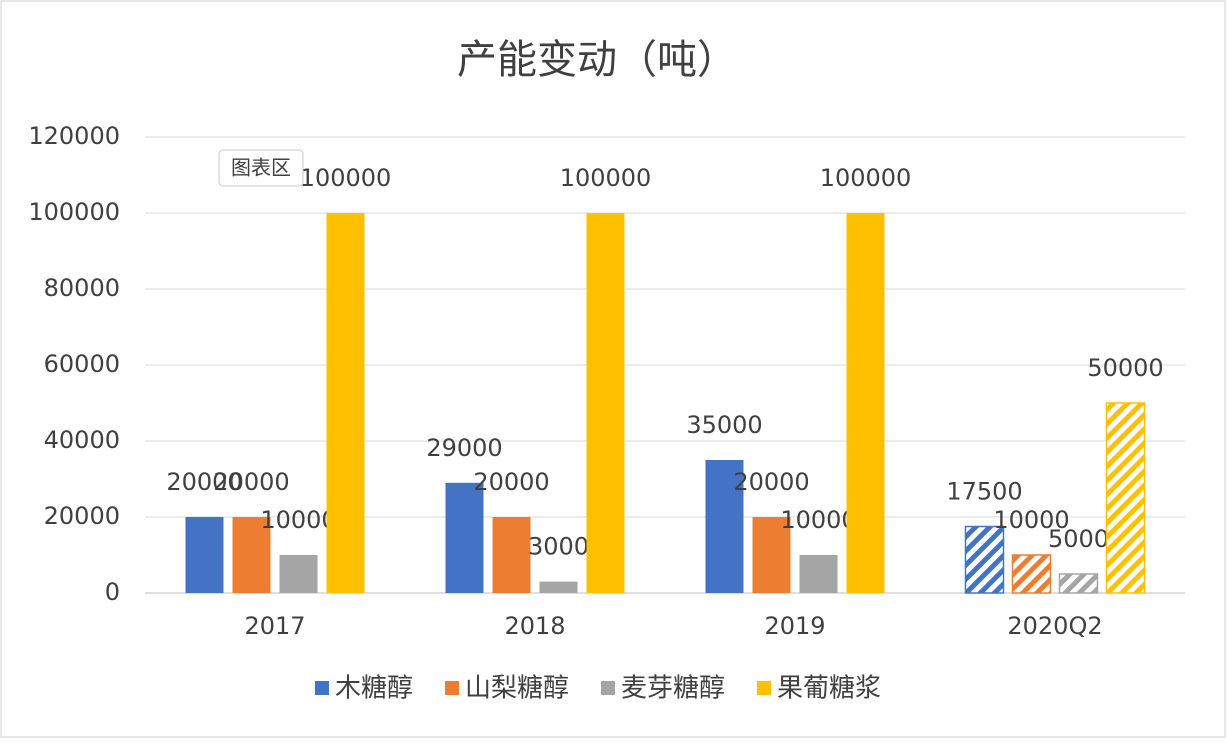 This screenshot has height=744, width=1228. What do you see at coordinates (374, 689) in the screenshot?
I see `legend-label: 木糖醇` at bounding box center [374, 689].